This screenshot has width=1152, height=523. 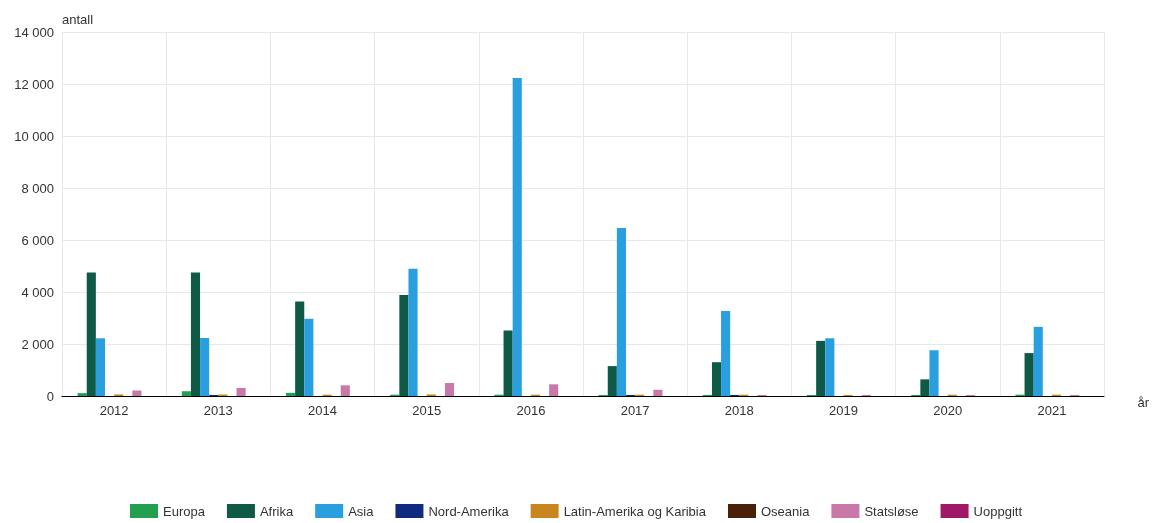 What do you see at coordinates (78, 19) in the screenshot?
I see `y-axis-title: antall` at bounding box center [78, 19].